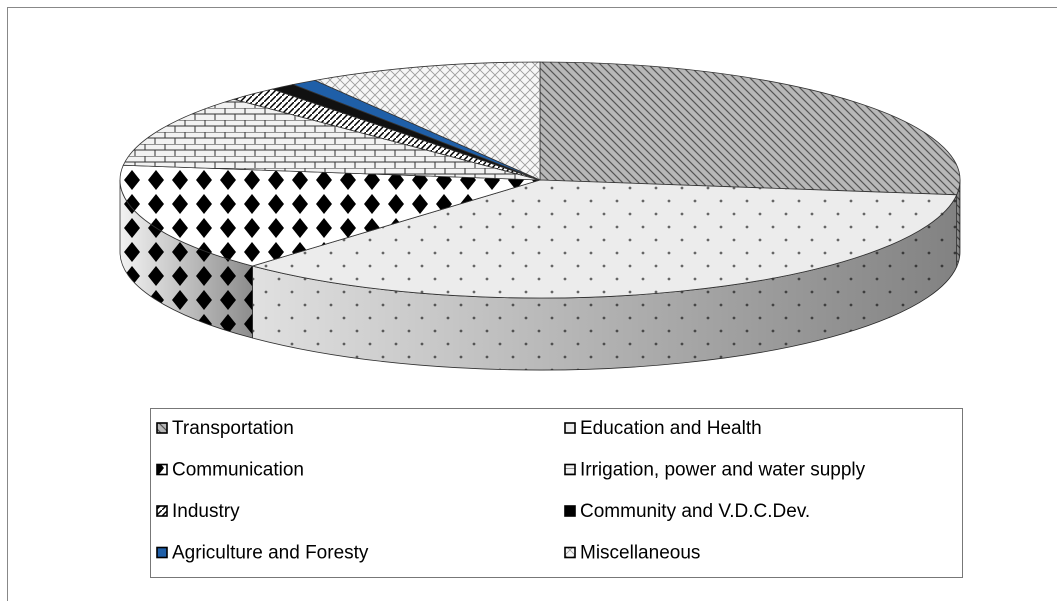 Image resolution: width=1057 pixels, height=606 pixels. Describe the element at coordinates (640, 553) in the screenshot. I see `legend-label: Miscellaneous` at that location.